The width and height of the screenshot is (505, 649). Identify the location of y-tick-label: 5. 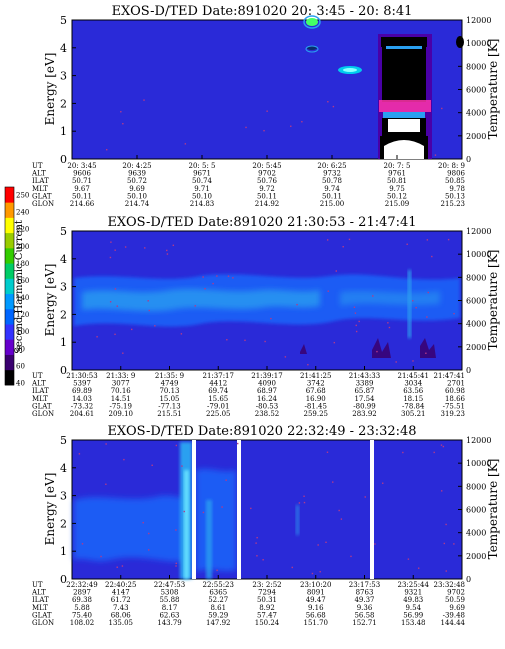
(63, 231).